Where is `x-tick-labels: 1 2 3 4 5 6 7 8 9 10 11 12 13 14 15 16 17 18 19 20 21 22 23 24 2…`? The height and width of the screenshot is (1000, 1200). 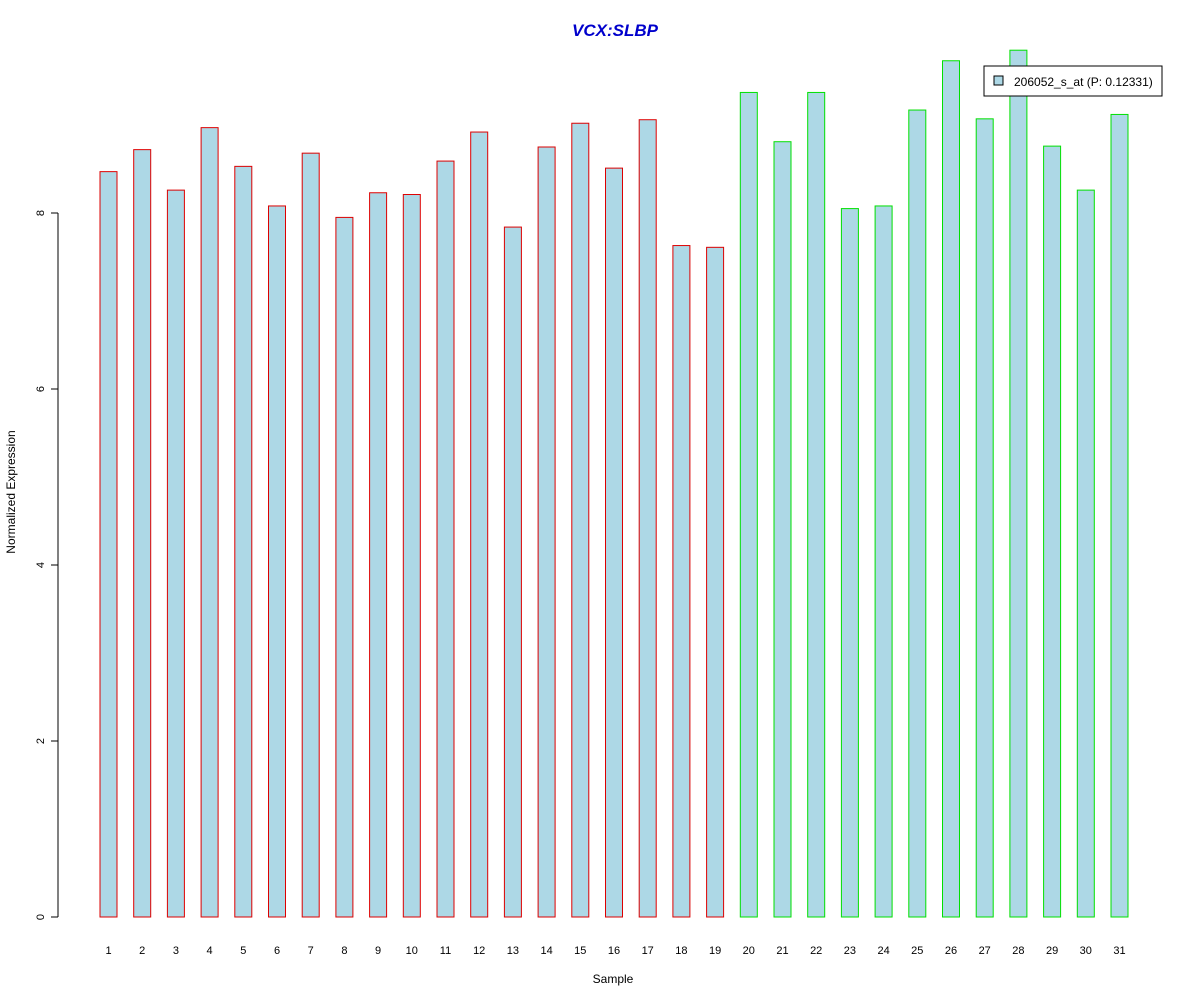 x-tick-labels: 1 2 3 4 5 6 7 8 9 10 11 12 13 14 15 16 17 18 19 20 21 22 23 24 2… is located at coordinates (615, 951).